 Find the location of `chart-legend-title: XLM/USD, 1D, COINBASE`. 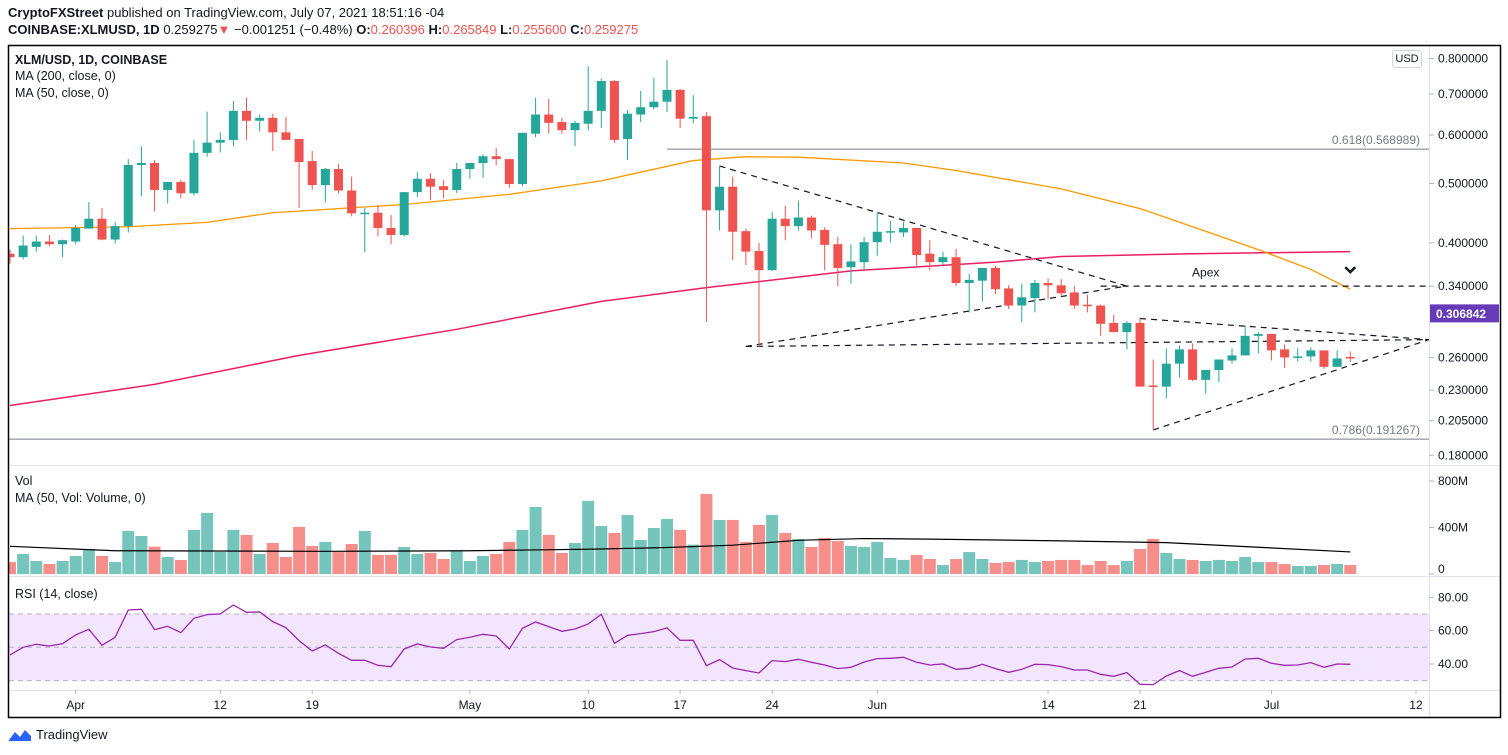

chart-legend-title: XLM/USD, 1D, COINBASE is located at coordinates (91, 60).